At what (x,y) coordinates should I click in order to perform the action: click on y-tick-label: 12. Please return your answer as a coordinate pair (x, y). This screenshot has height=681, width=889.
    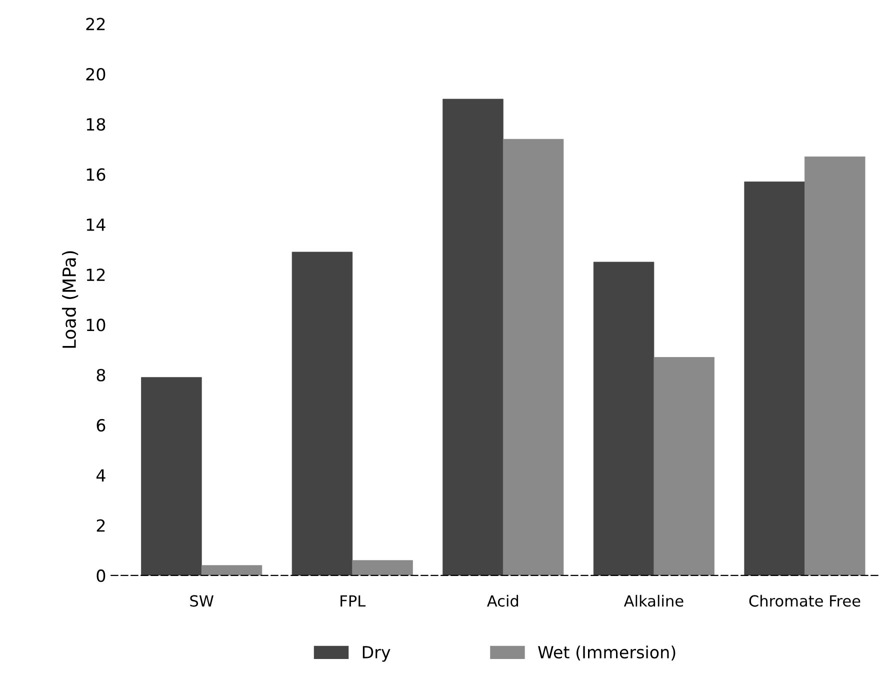
    Looking at the image, I should click on (95, 274).